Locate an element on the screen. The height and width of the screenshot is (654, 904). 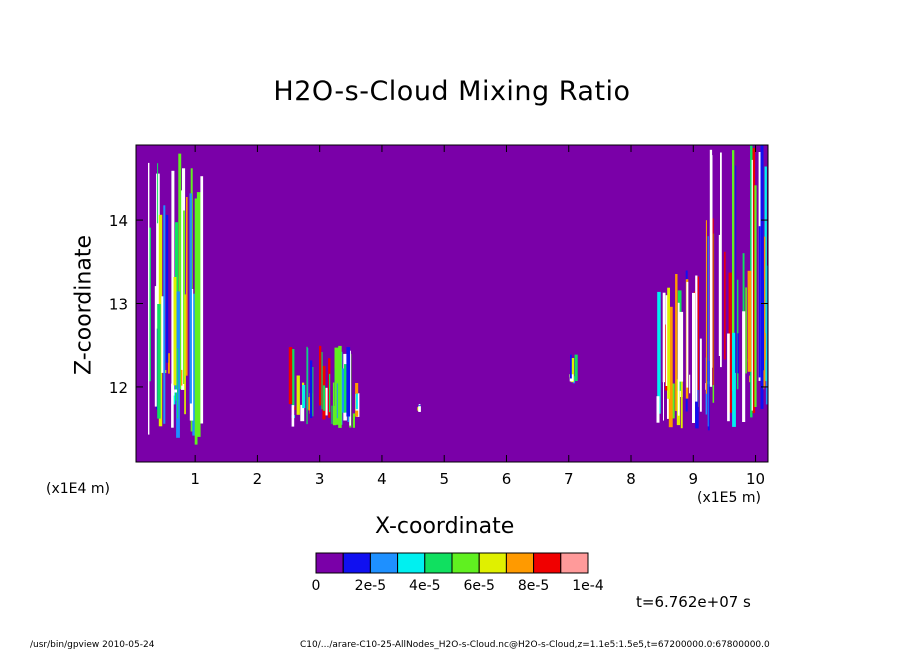
y-tick-label: 13 is located at coordinates (118, 305).